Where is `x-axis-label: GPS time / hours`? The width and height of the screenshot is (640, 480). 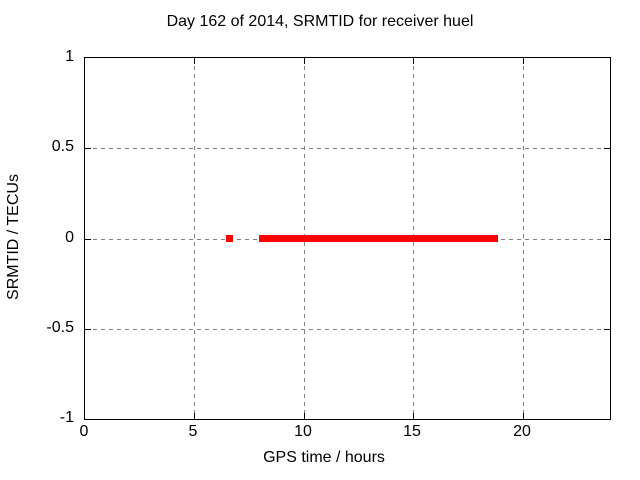 x-axis-label: GPS time / hours is located at coordinates (324, 457).